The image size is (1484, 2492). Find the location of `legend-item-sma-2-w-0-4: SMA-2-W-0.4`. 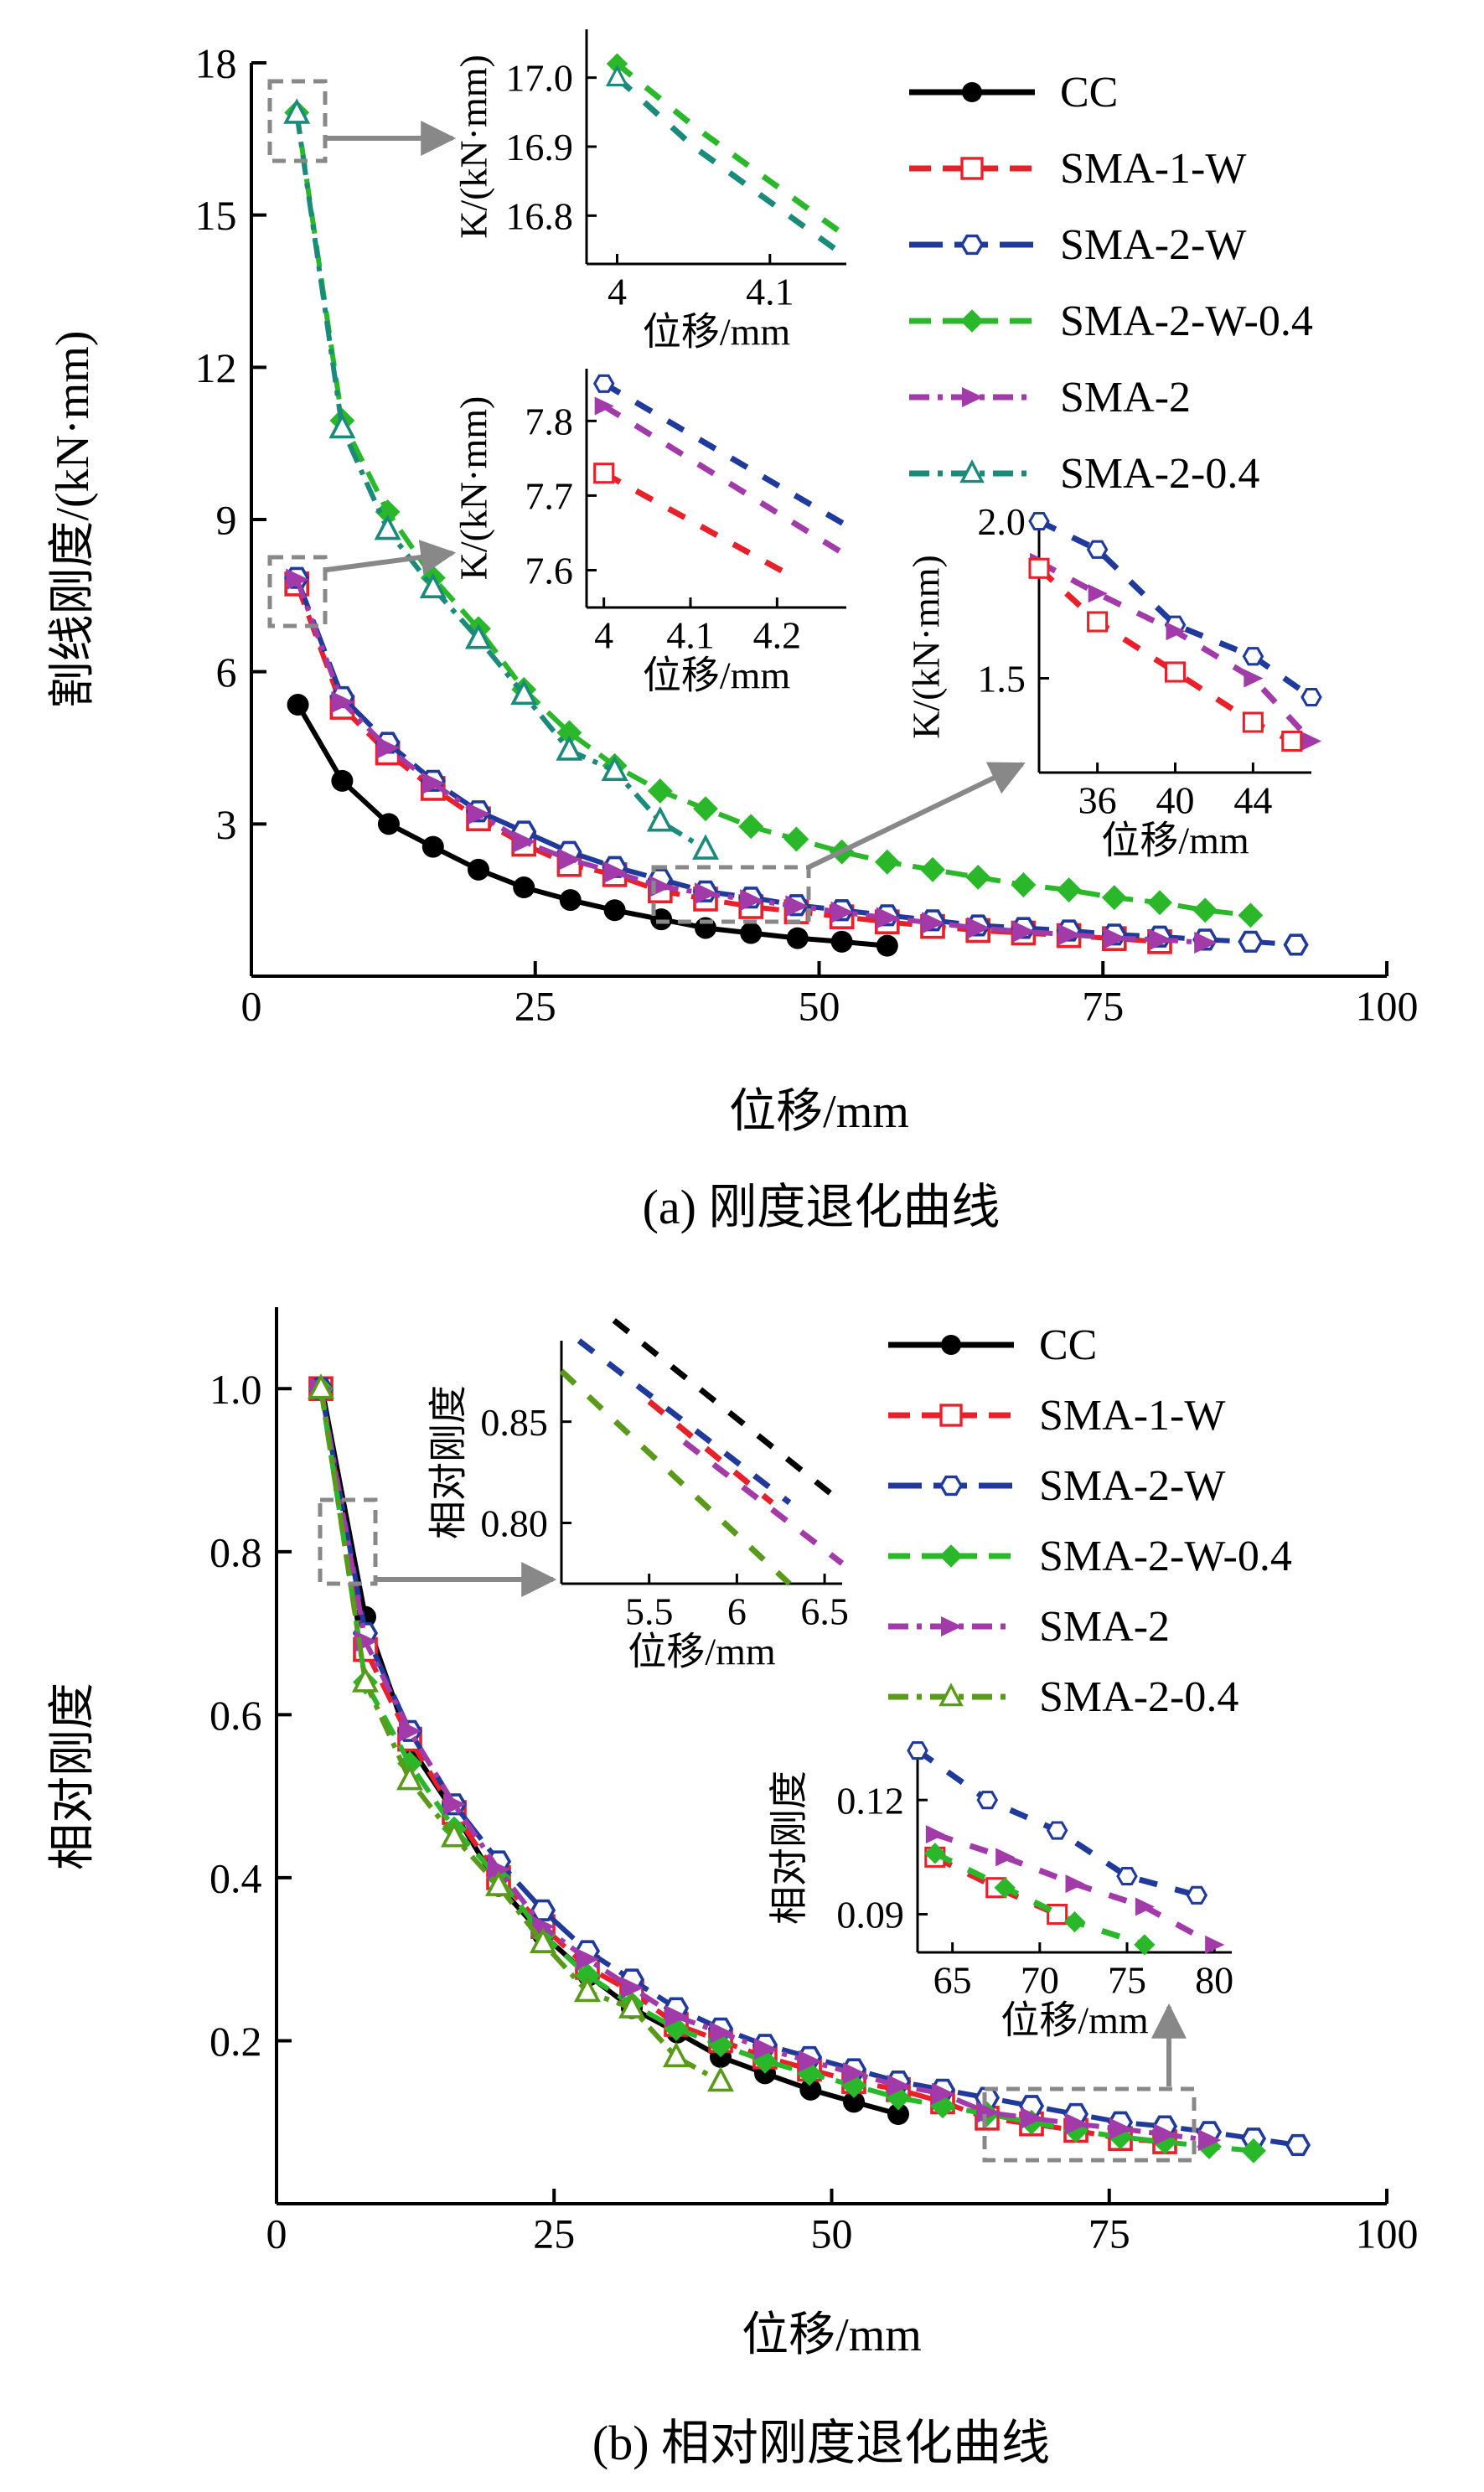

legend-item-sma-2-w-0-4: SMA-2-W-0.4 is located at coordinates (1111, 321).